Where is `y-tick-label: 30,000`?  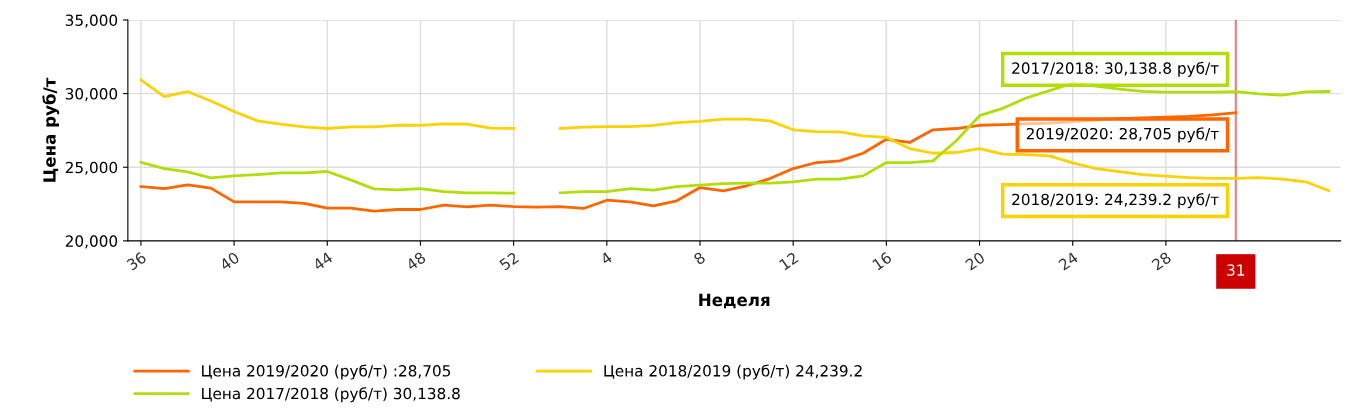
y-tick-label: 30,000 is located at coordinates (91, 95).